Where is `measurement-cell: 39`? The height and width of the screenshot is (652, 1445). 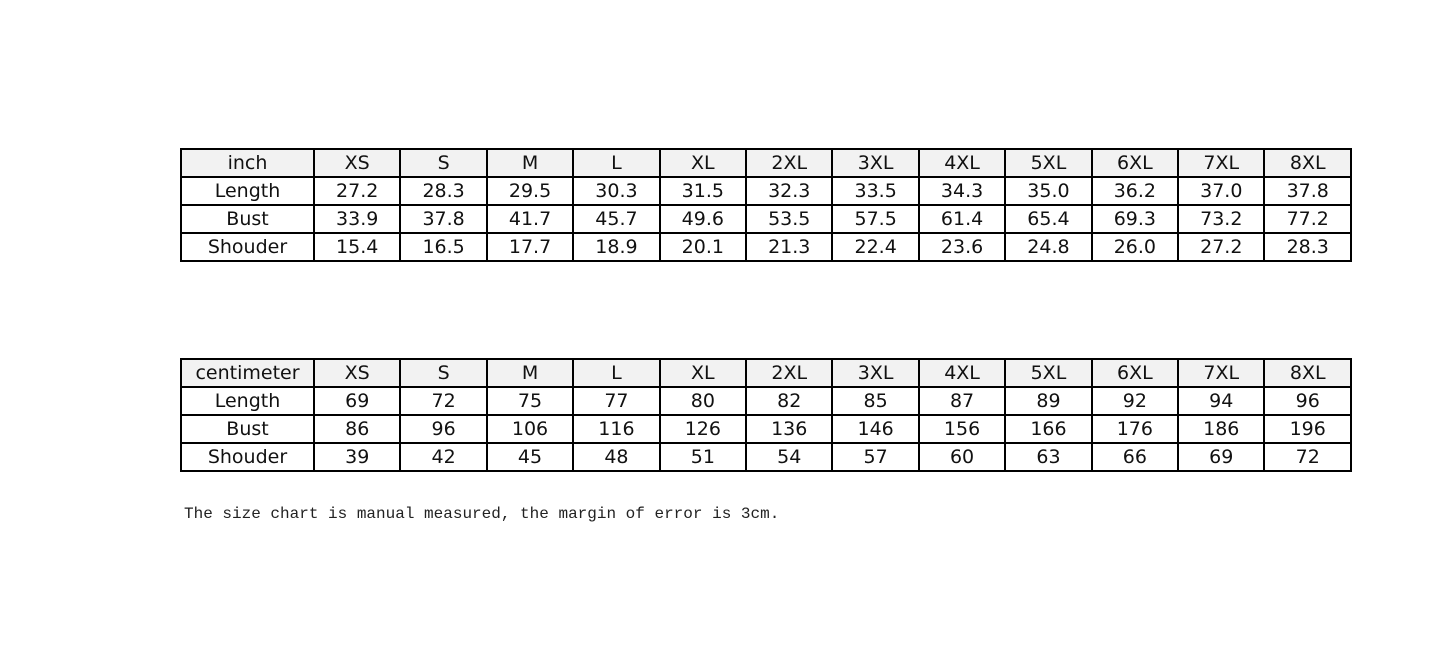
measurement-cell: 39 is located at coordinates (357, 457).